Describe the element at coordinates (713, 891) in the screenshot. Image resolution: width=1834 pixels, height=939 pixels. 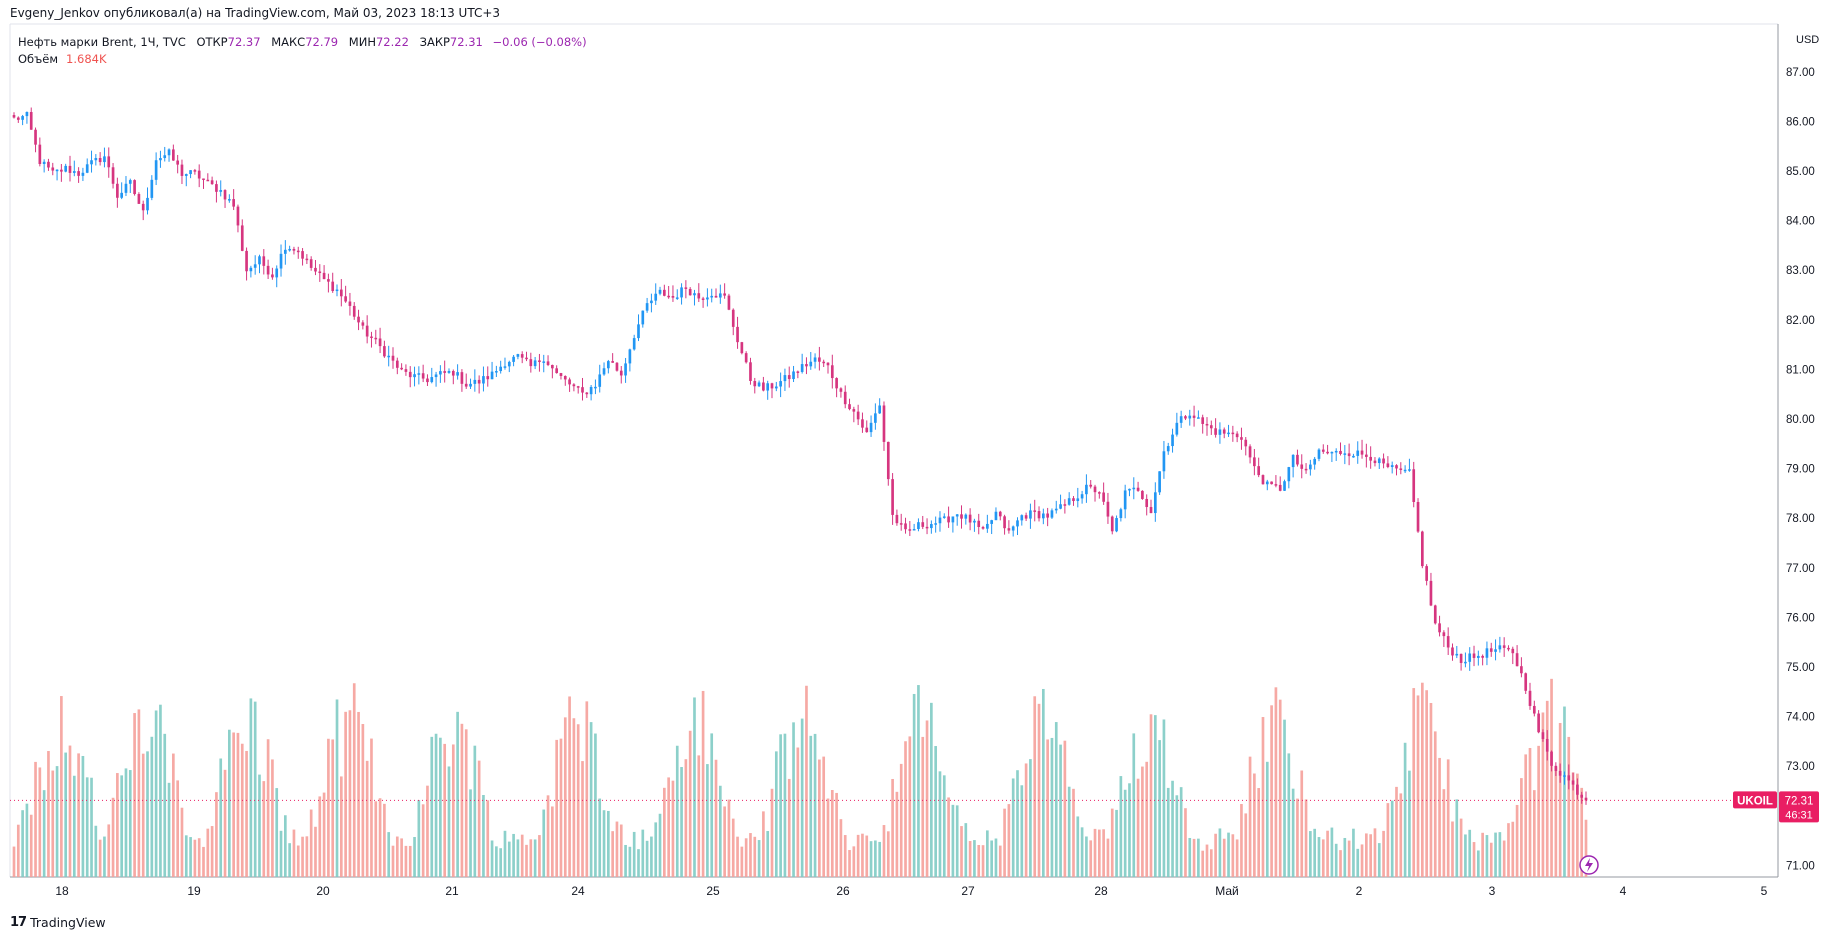
I see `time-tick-label: 25` at that location.